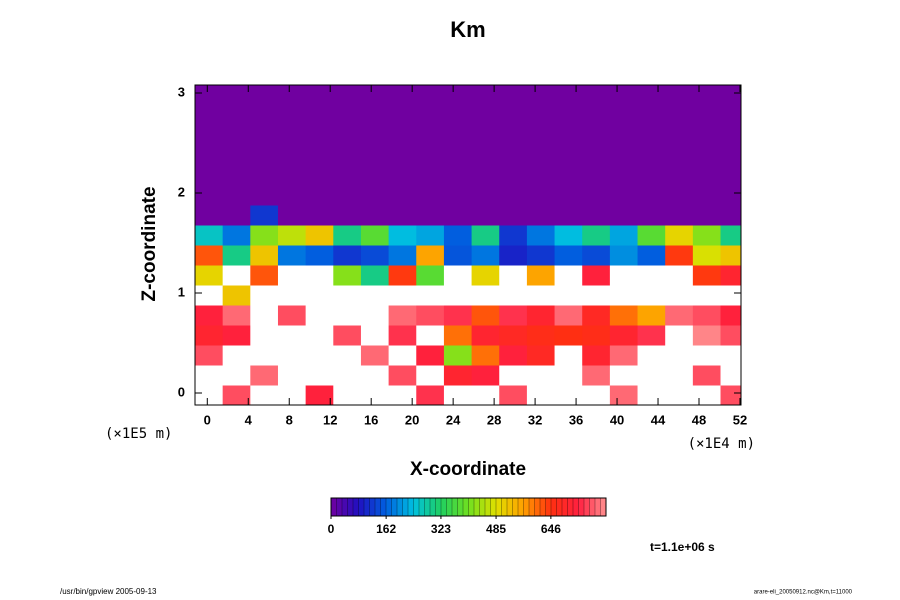 The image size is (900, 600). I want to click on colorbar-tick-label: 646, so click(551, 529).